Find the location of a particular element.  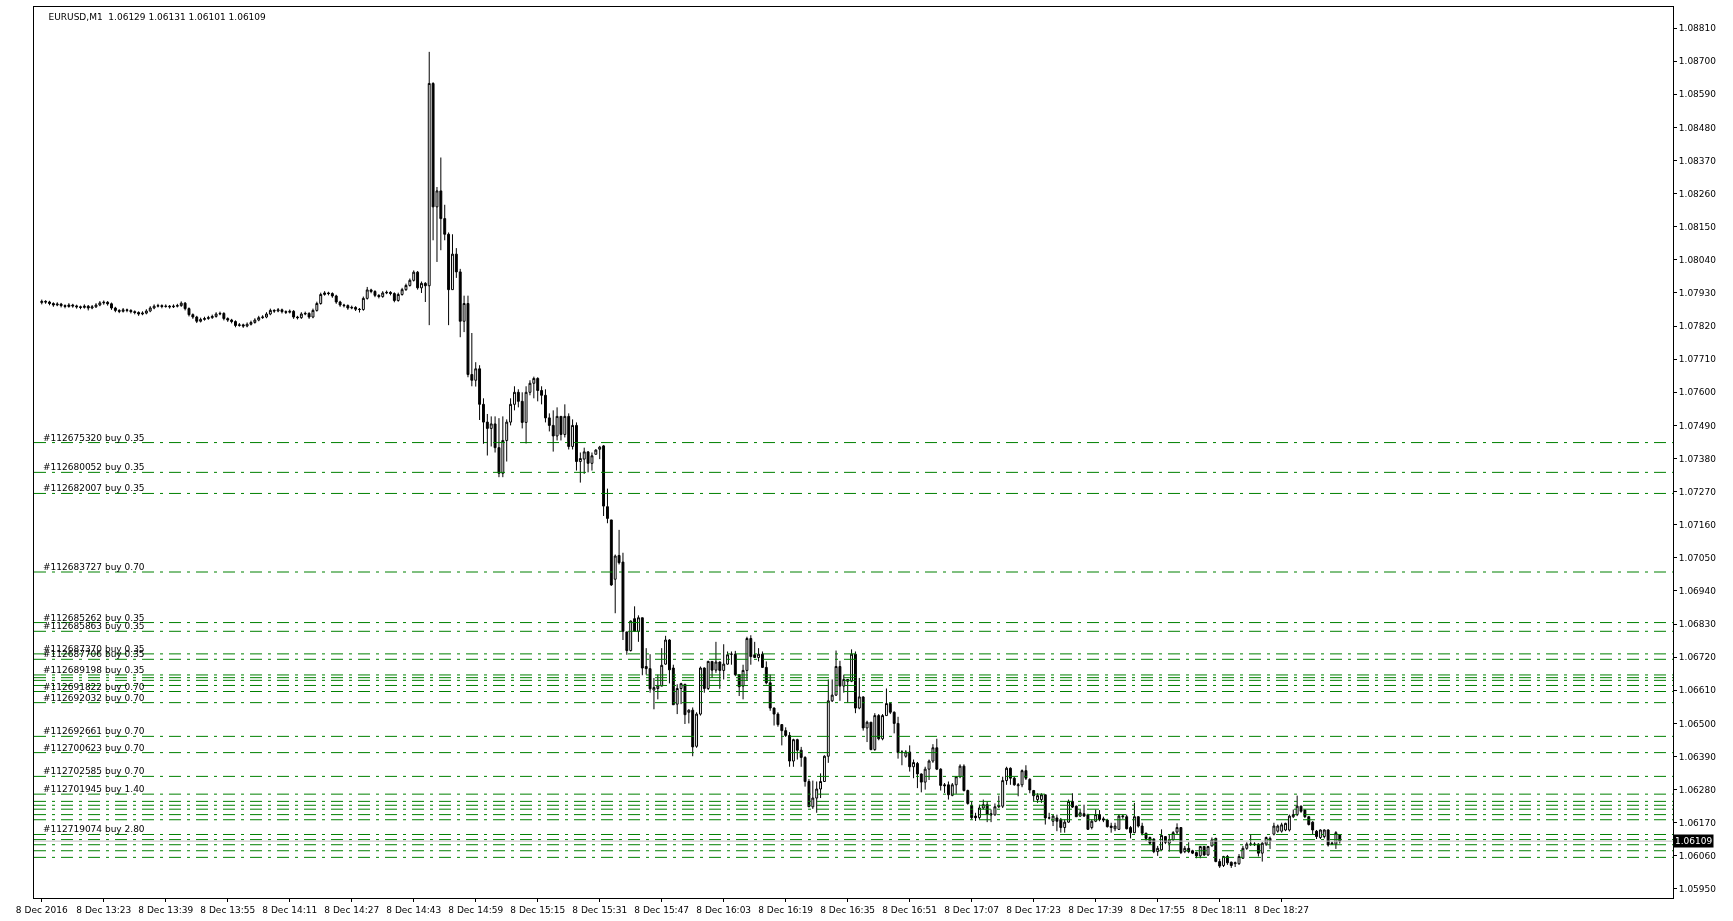

ref-line-label: #112683727 buy 0.70 is located at coordinates (94, 567).